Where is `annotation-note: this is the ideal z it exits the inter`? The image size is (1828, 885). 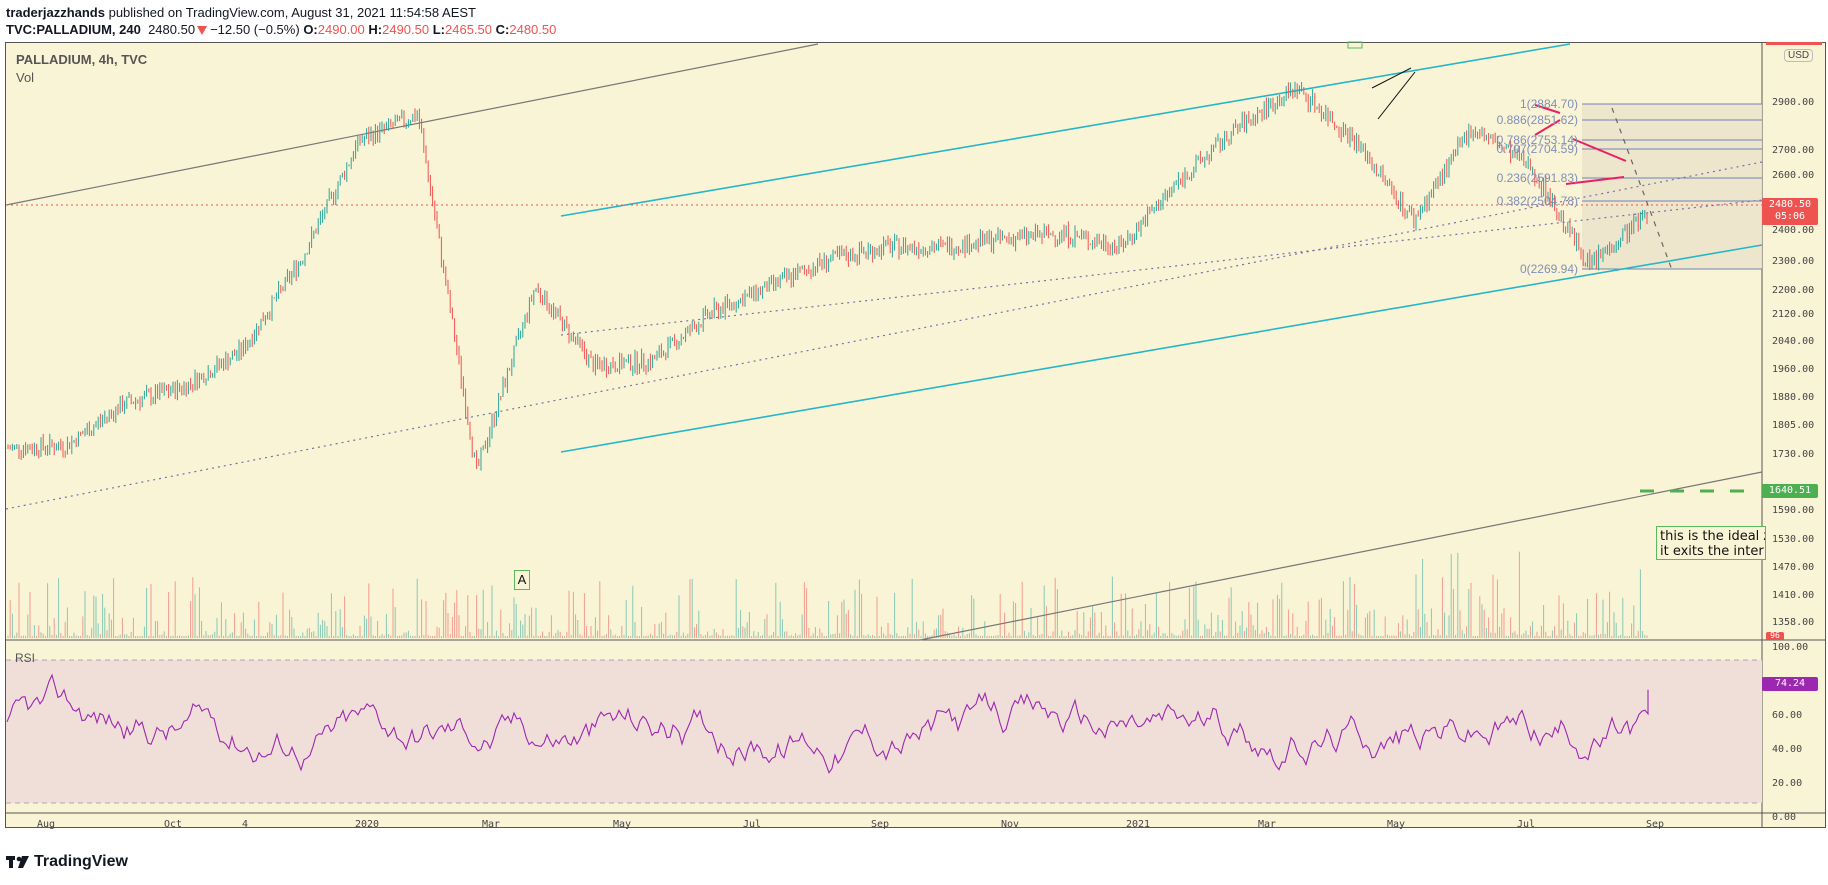
annotation-note: this is the ideal z it exits the inter is located at coordinates (1711, 543).